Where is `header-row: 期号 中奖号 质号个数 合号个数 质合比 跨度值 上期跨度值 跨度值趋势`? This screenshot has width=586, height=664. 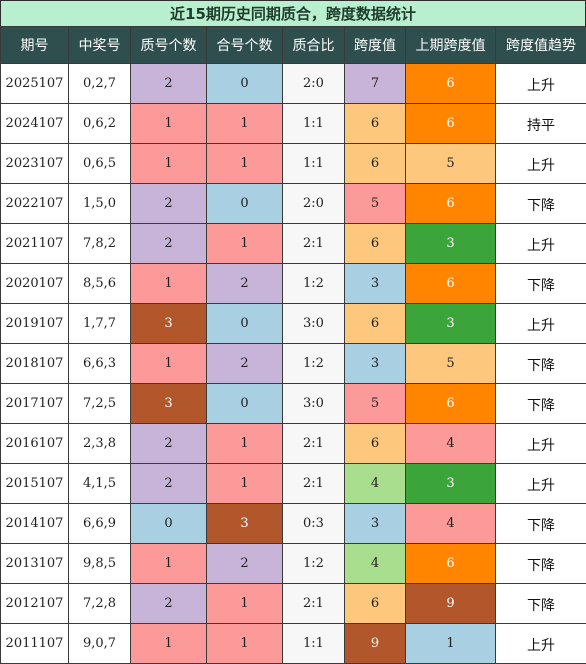 header-row: 期号 中奖号 质号个数 合号个数 质合比 跨度值 上期跨度值 跨度值趋势 is located at coordinates (293, 45).